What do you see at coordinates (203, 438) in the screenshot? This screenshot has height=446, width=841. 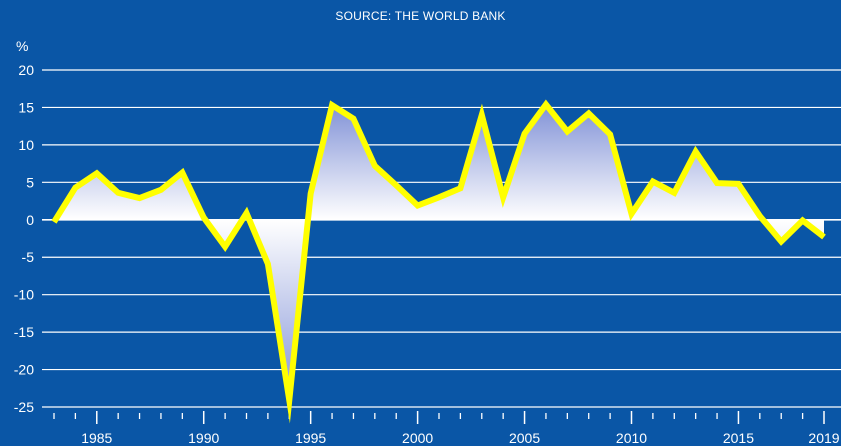 I see `x-tick-label: 1990` at bounding box center [203, 438].